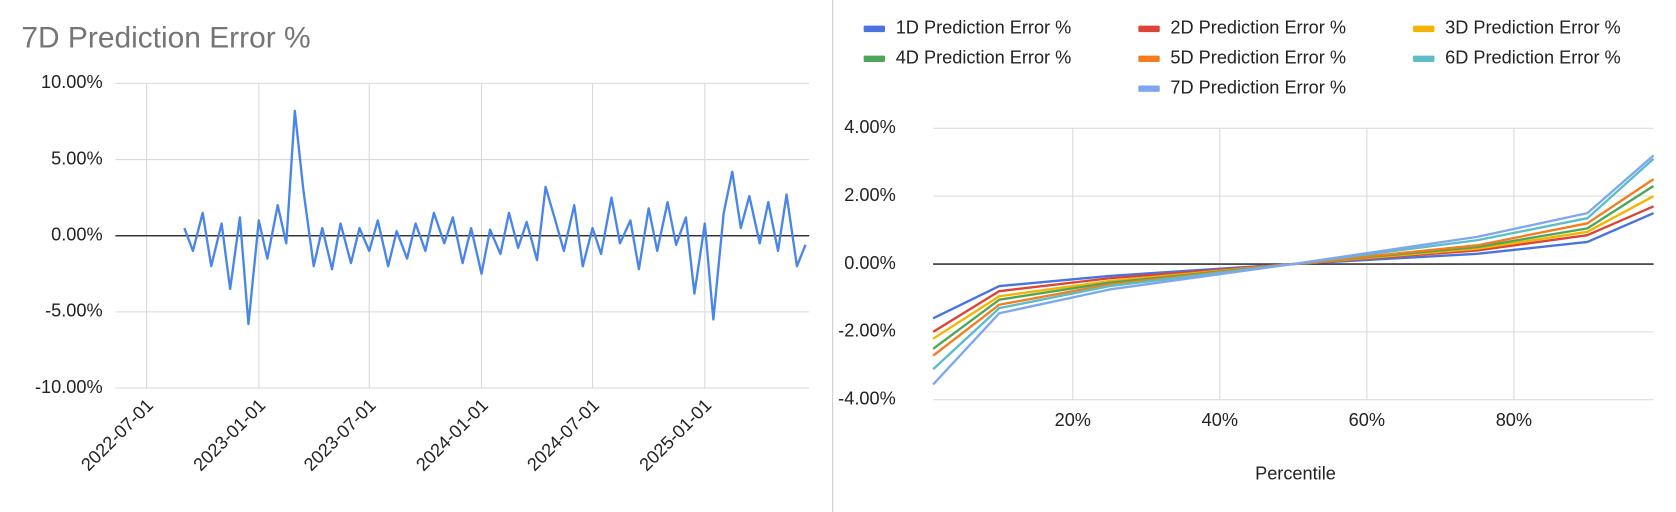  What do you see at coordinates (69, 387) in the screenshot?
I see `y-tick-label: -10.00%` at bounding box center [69, 387].